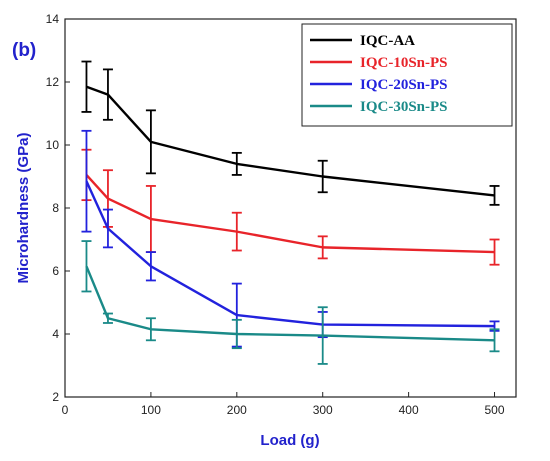  What do you see at coordinates (151, 410) in the screenshot?
I see `x-tick-label: 100` at bounding box center [151, 410].